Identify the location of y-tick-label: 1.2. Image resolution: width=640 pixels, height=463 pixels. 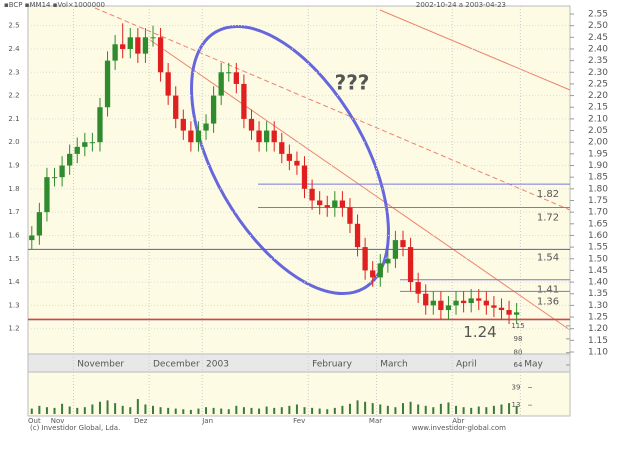
(13, 329).